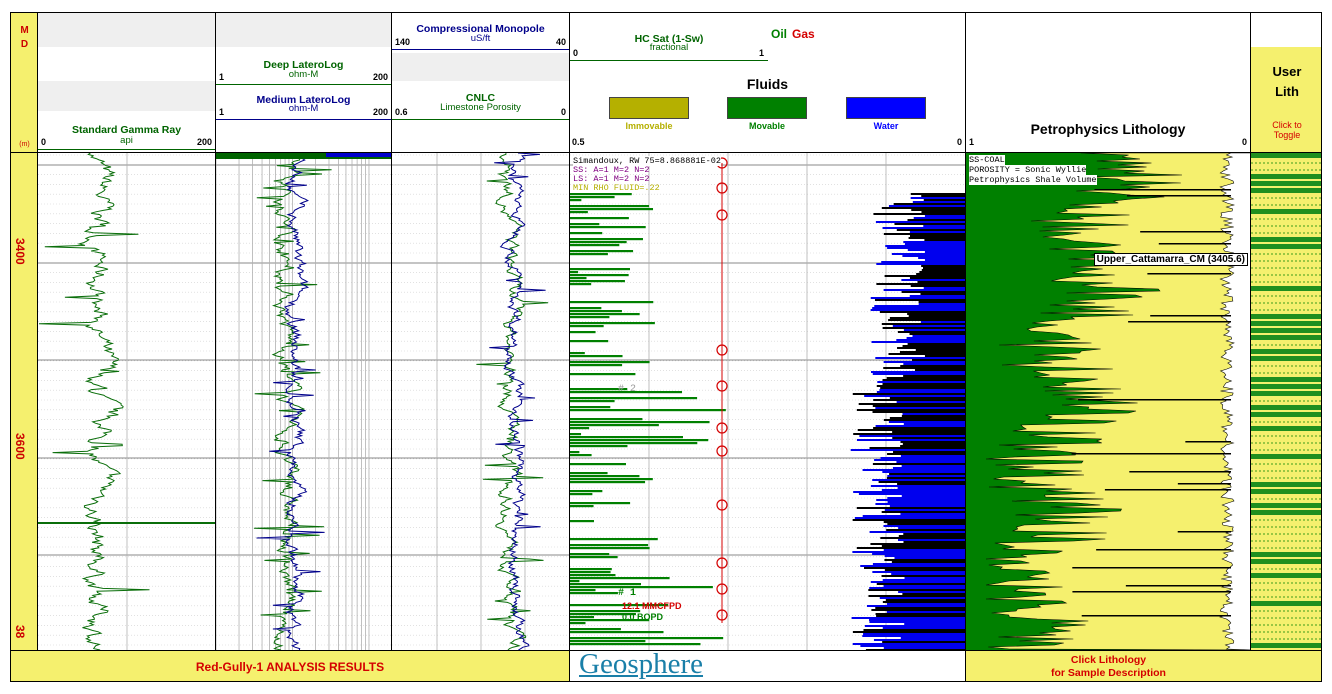 The height and width of the screenshot is (694, 1332). Describe the element at coordinates (380, 112) in the screenshot. I see `medium-ll-max: 200` at that location.